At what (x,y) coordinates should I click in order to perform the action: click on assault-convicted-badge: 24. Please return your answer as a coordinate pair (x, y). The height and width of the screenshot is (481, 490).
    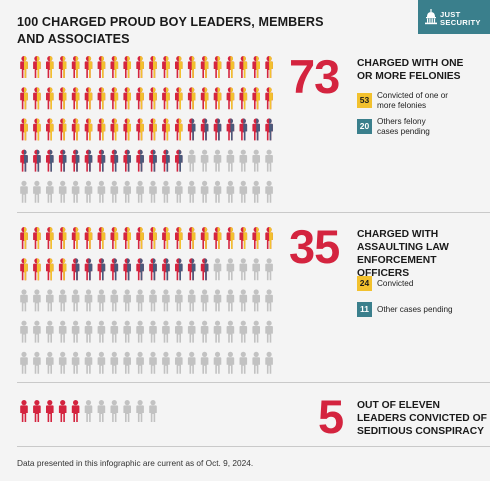
    Looking at the image, I should click on (364, 283).